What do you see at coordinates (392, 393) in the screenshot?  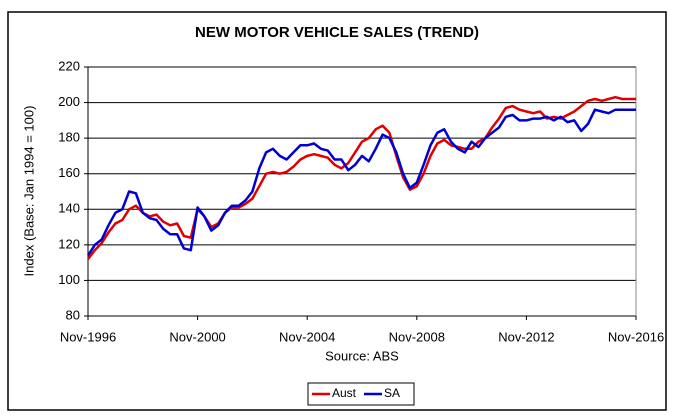 I see `legend-label: SA` at bounding box center [392, 393].